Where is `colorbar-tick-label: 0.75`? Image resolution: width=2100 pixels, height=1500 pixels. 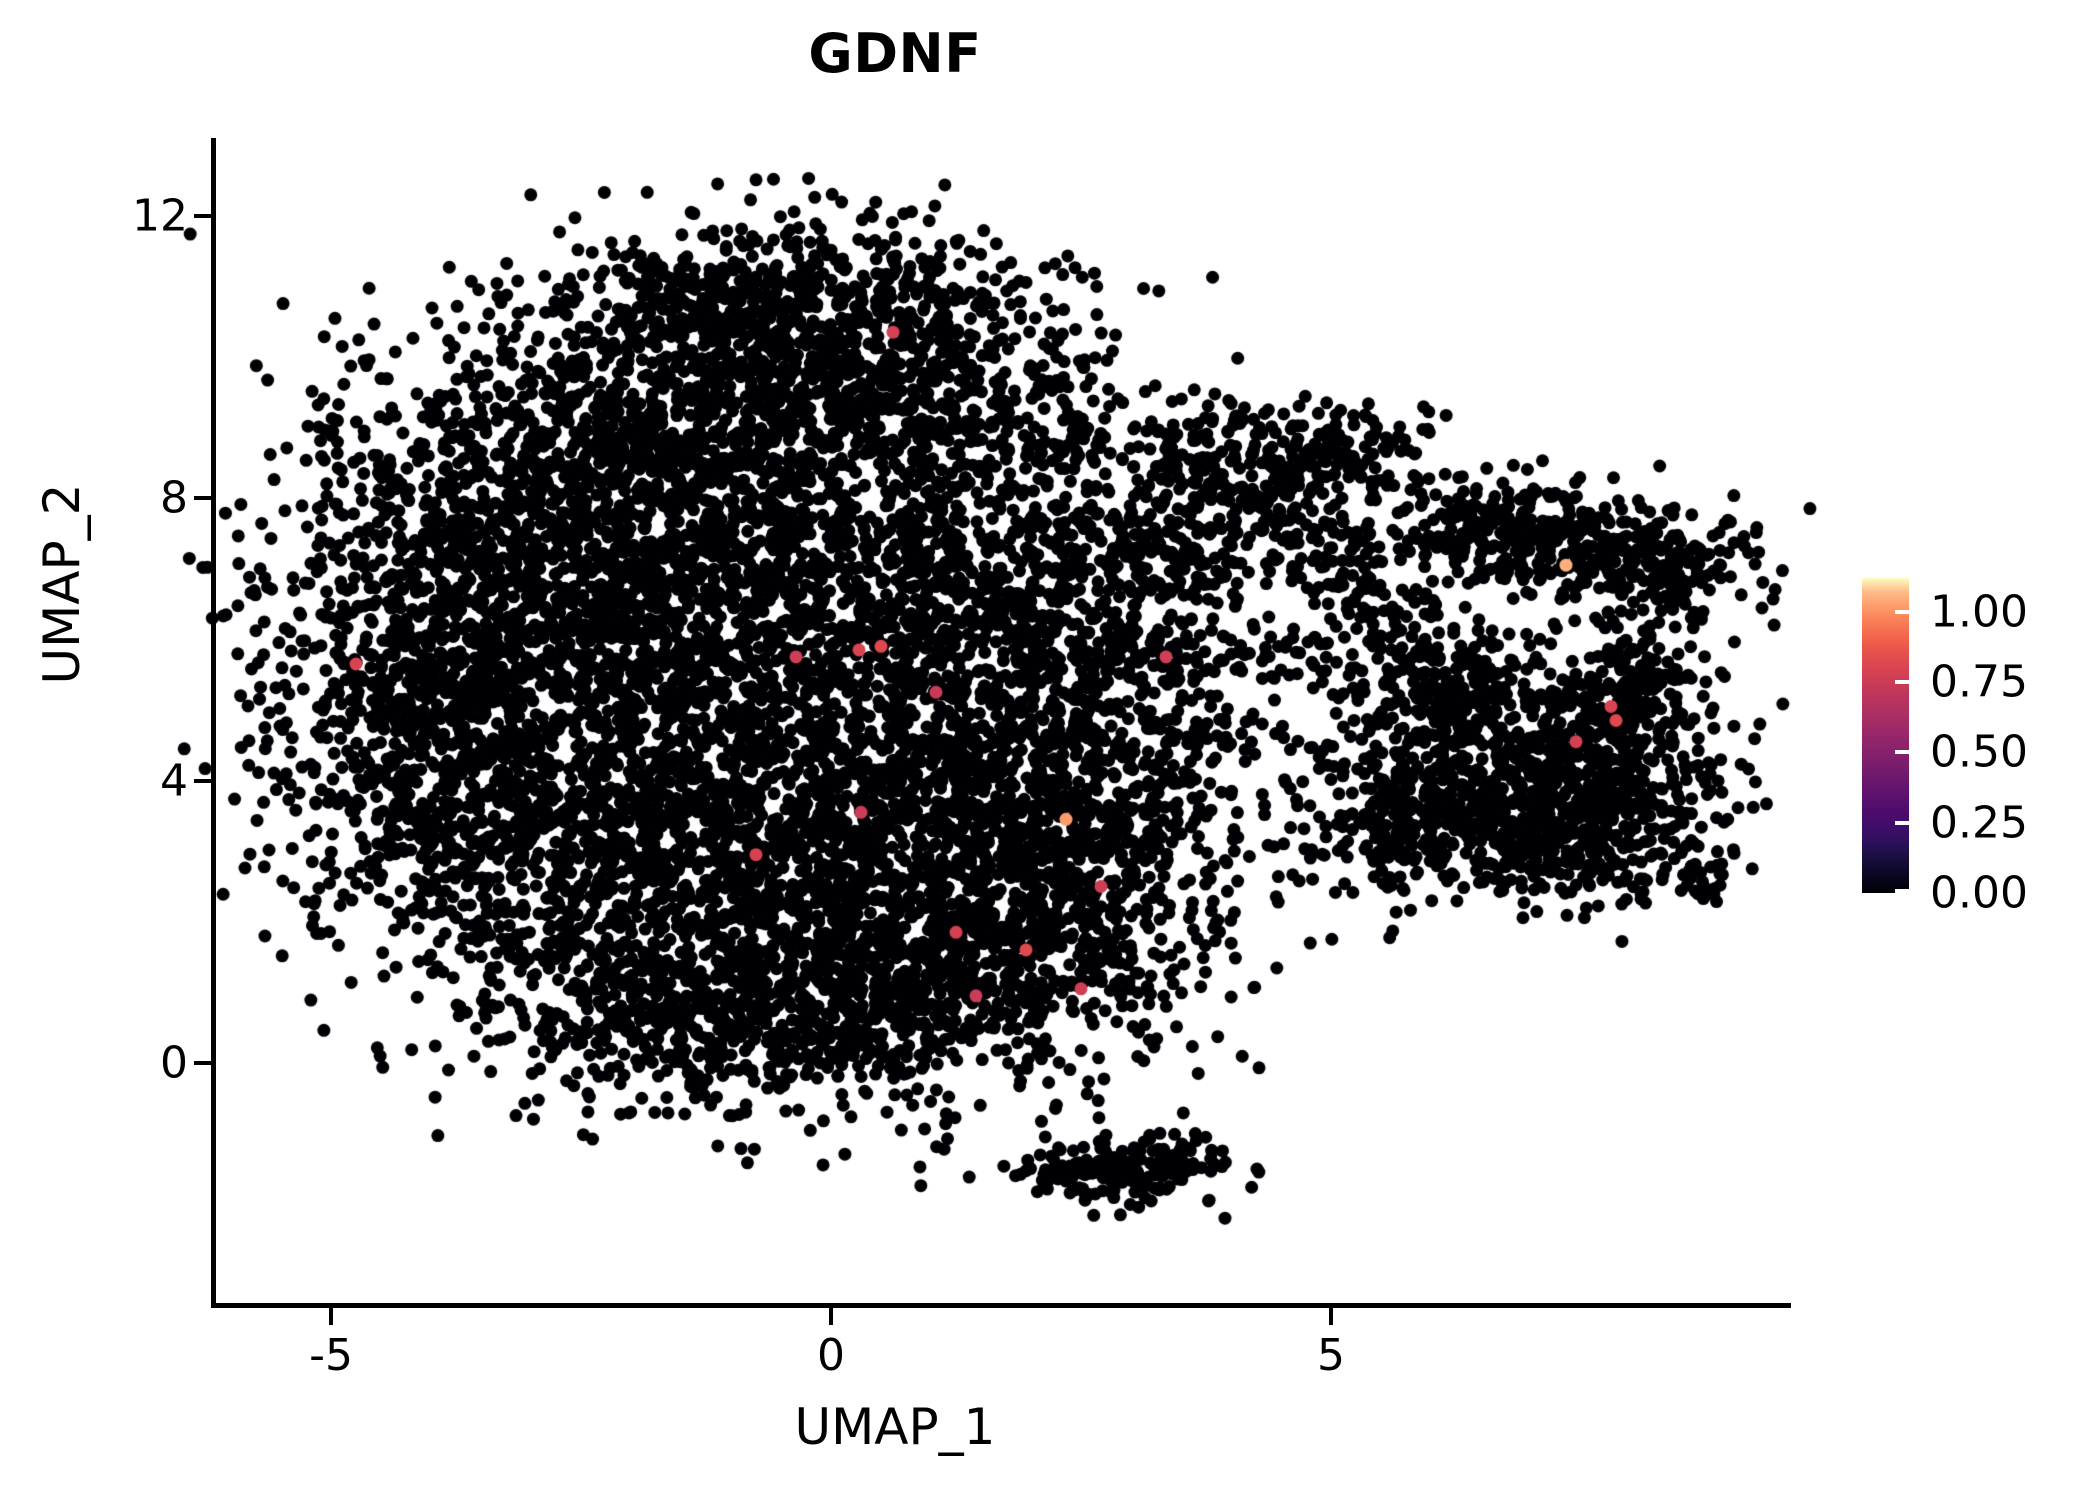 colorbar-tick-label: 0.75 is located at coordinates (1979, 682).